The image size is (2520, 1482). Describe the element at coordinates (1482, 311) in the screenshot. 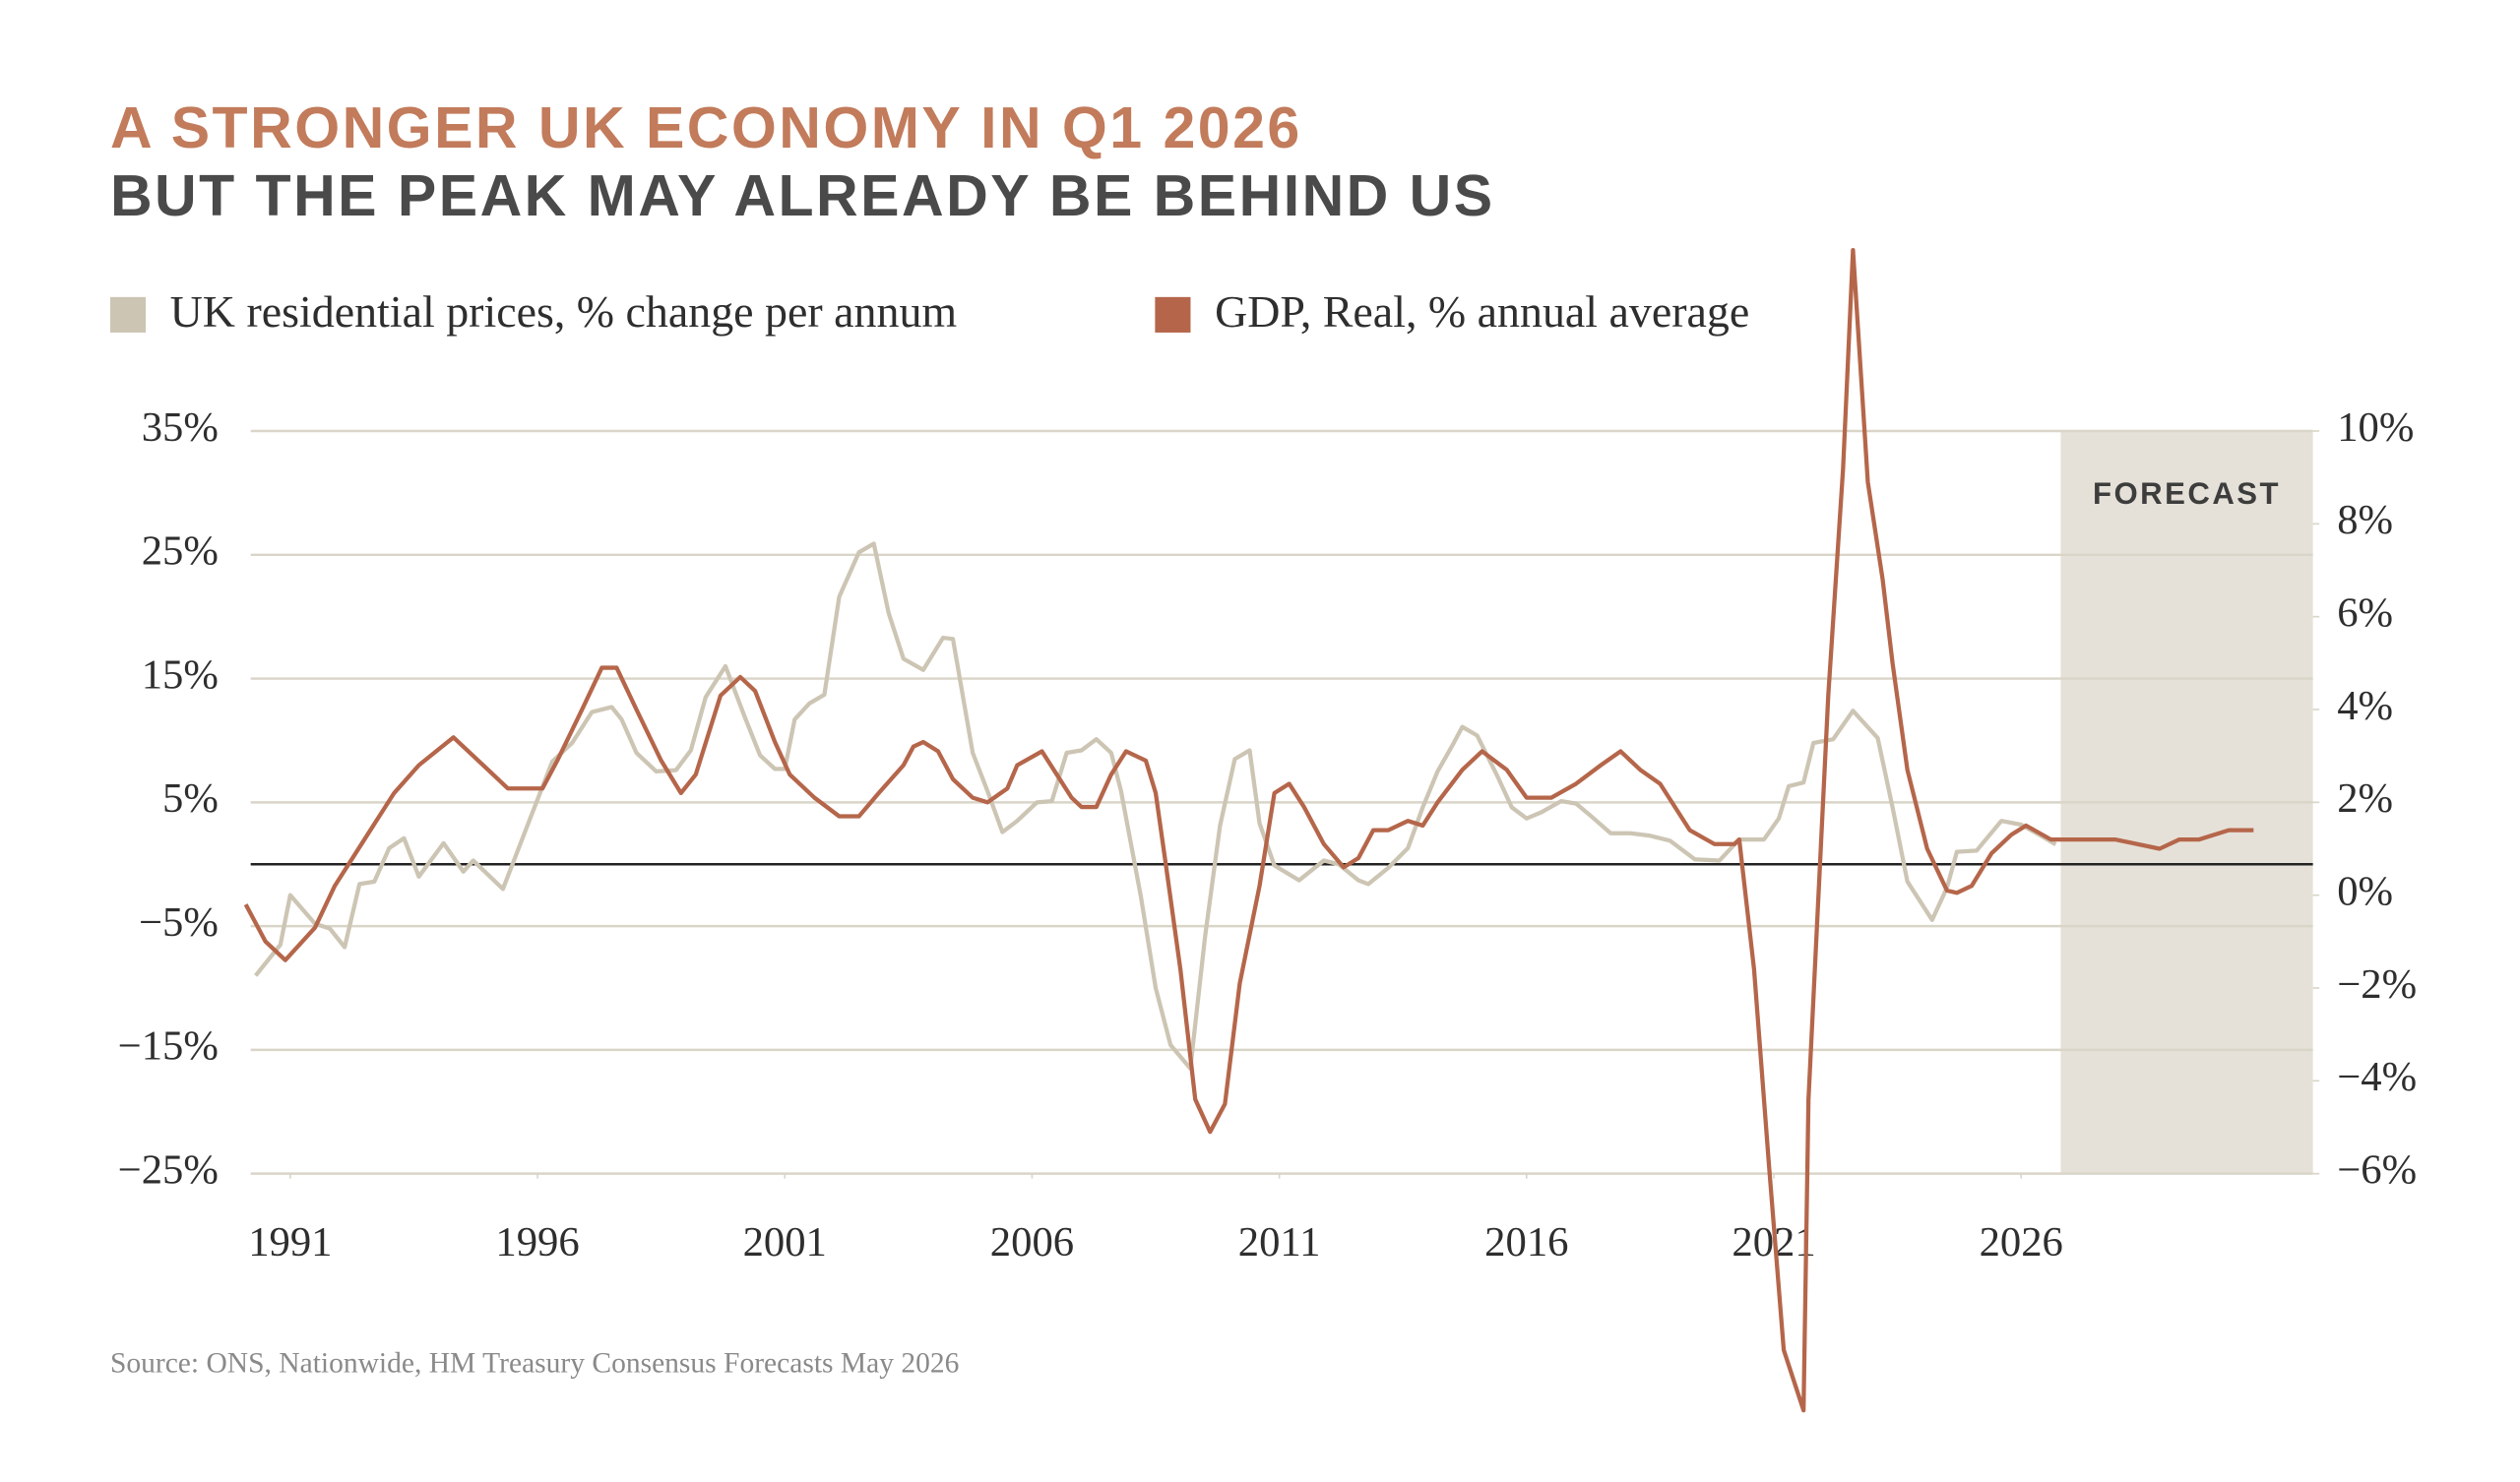

I see `legend-label: GDP, Real, % annual average` at that location.